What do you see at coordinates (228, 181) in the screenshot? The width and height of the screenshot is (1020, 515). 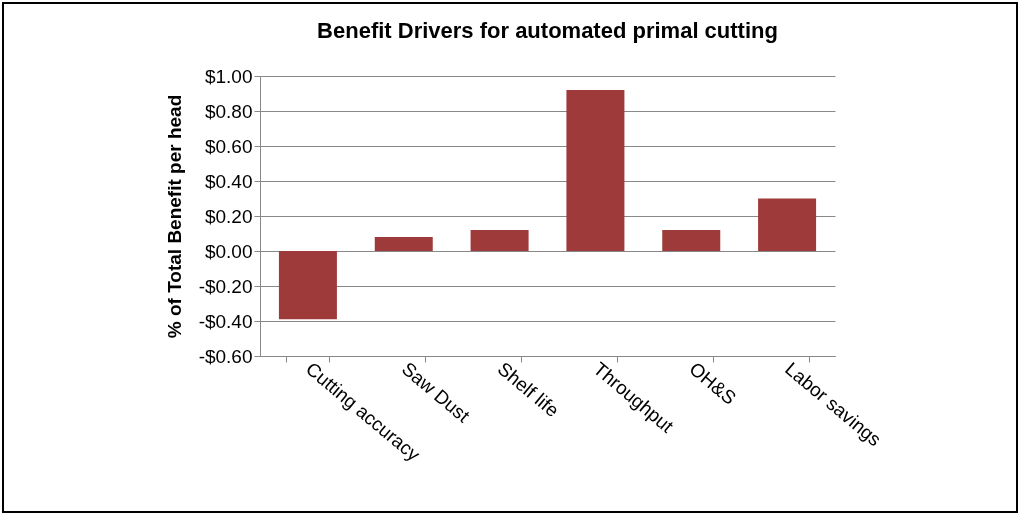 I see `y-tick-label: $0.40` at bounding box center [228, 181].